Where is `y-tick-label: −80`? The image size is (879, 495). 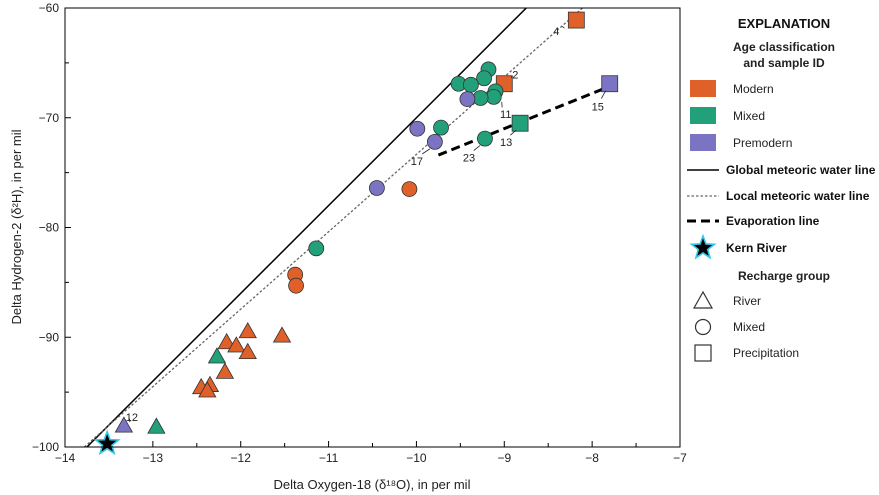 y-tick-label: −80 is located at coordinates (49, 228).